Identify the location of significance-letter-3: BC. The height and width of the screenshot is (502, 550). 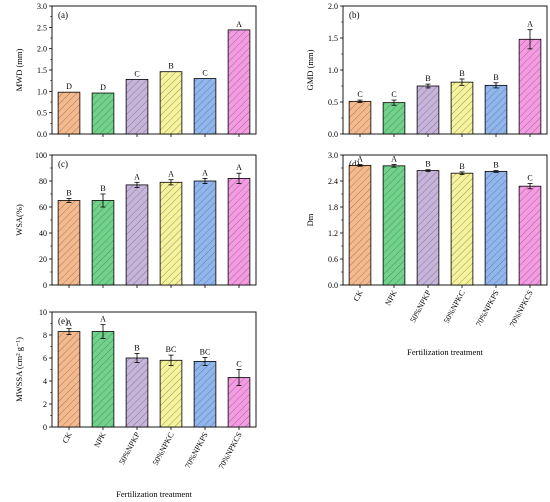
(171, 349).